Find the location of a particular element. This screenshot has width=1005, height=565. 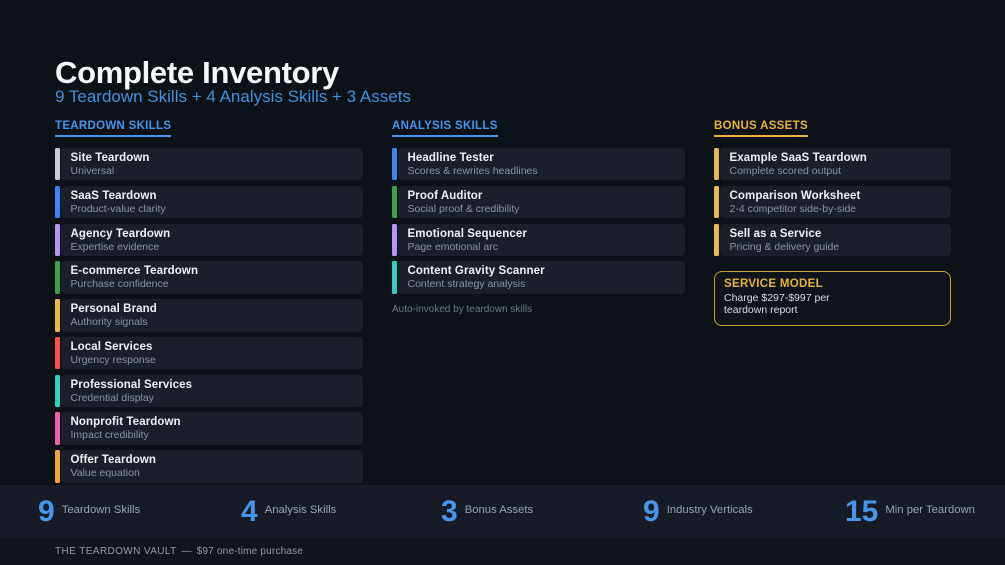

card-title: Offer Teardown is located at coordinates (113, 460).